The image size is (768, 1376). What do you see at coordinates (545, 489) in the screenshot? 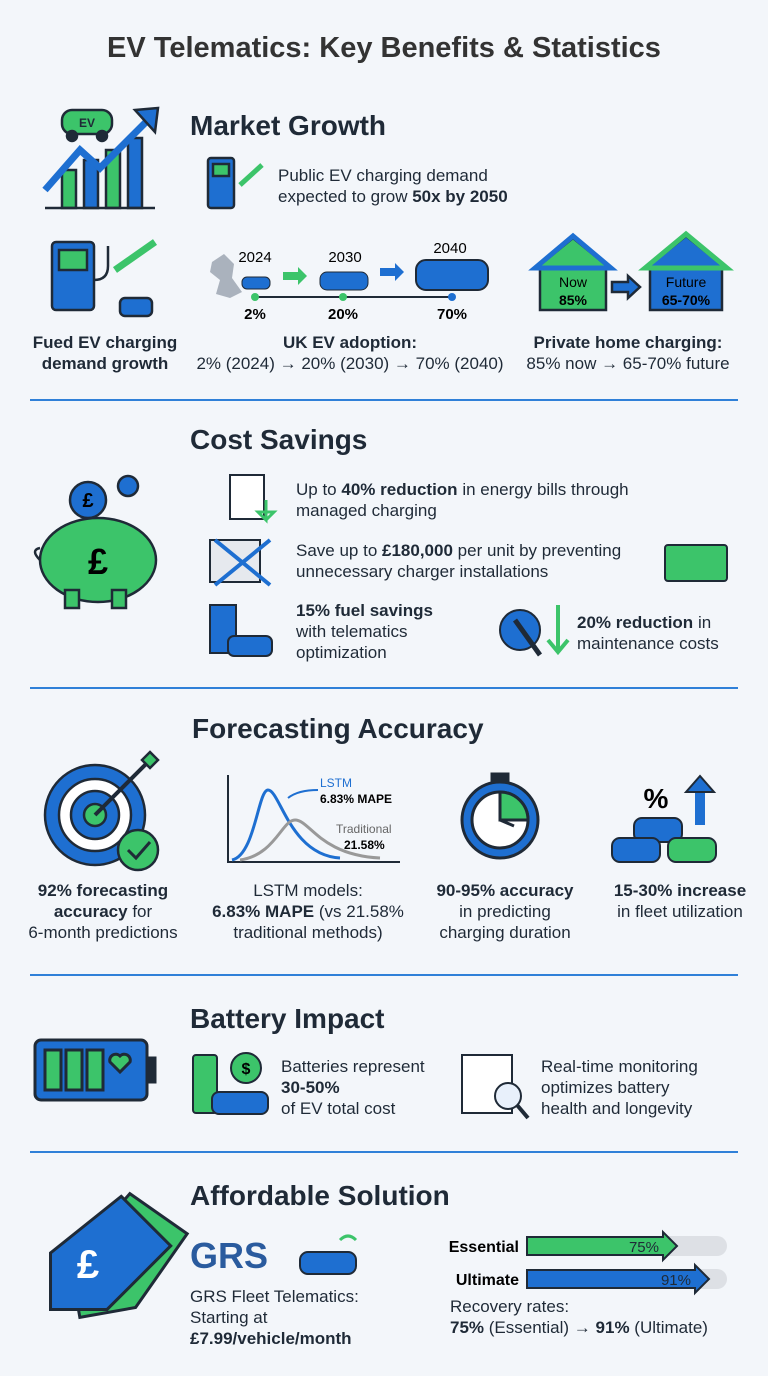
I see `text: in energy bills through` at bounding box center [545, 489].